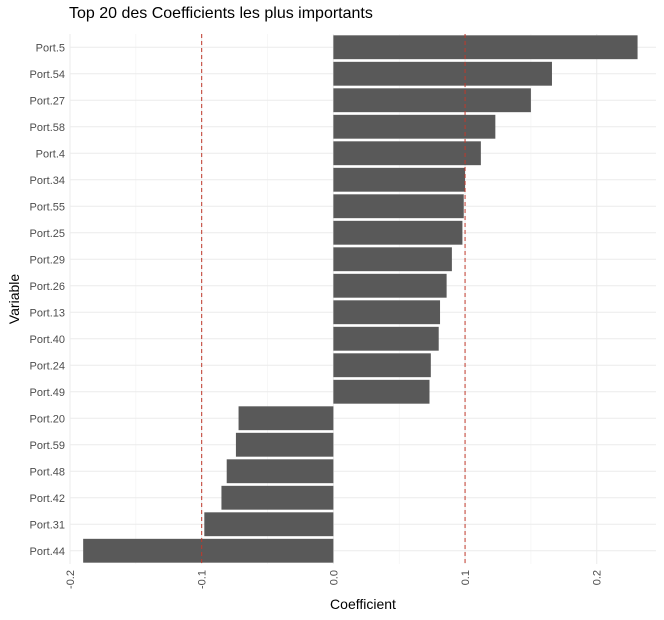 The height and width of the screenshot is (620, 664). I want to click on x-tick-label: 0.1, so click(466, 577).